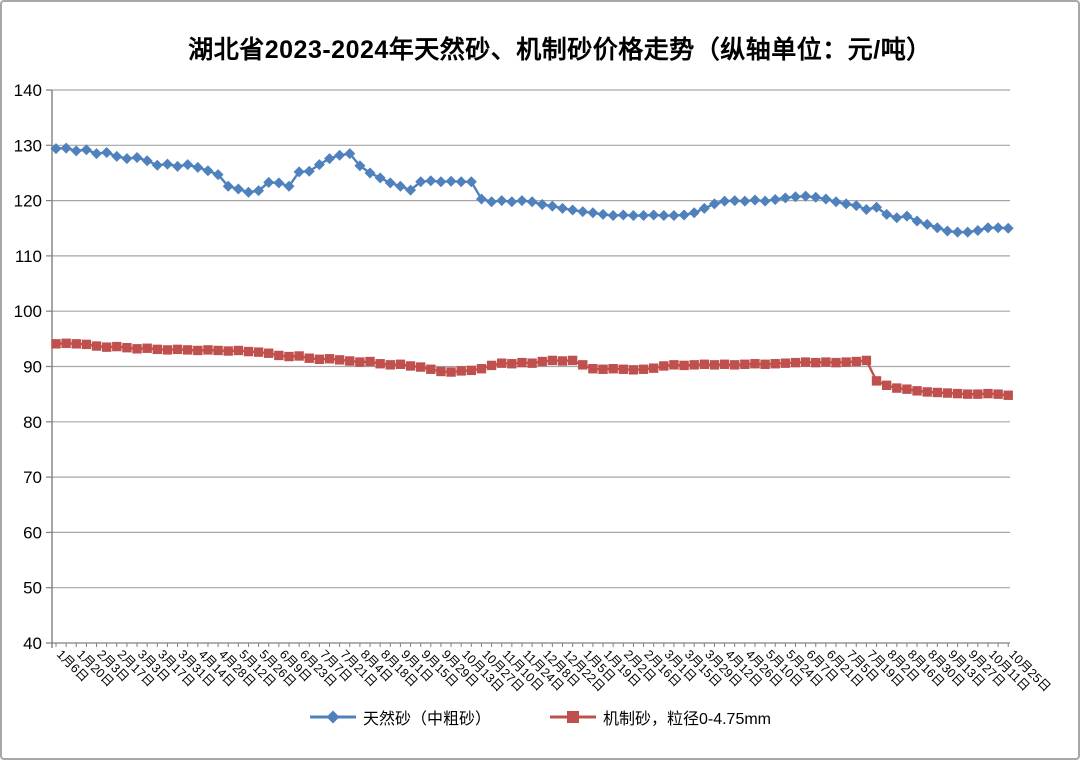 This screenshot has height=760, width=1080. I want to click on machine-sand-series, so click(532, 369).